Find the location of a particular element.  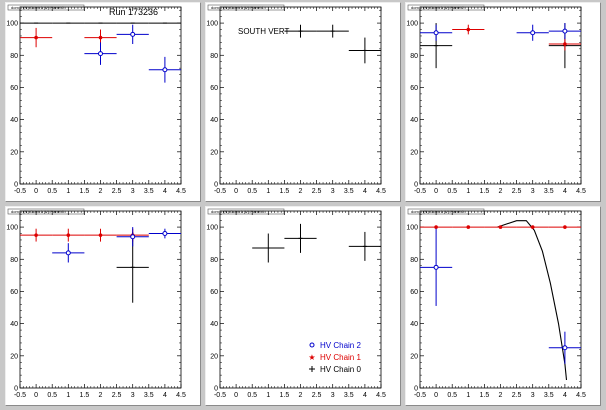

south-vert-label: SOUTH VERT is located at coordinates (264, 31).